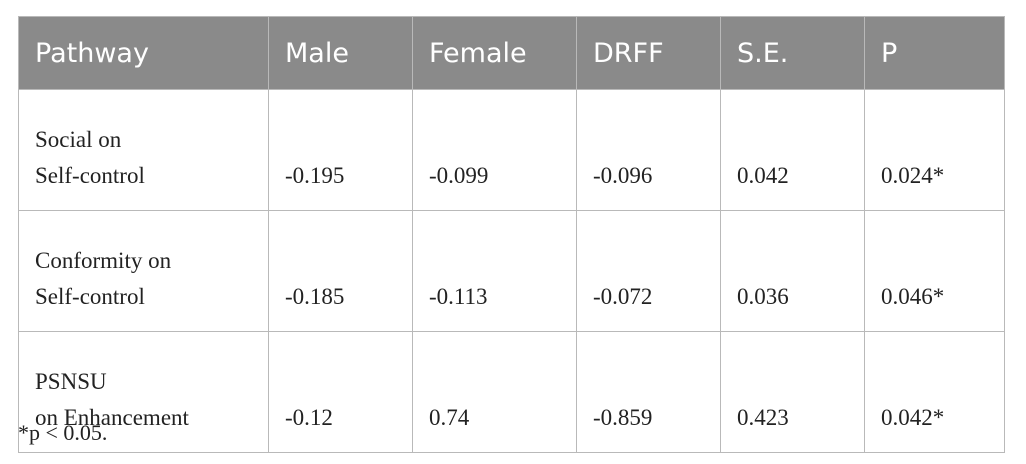  What do you see at coordinates (103, 260) in the screenshot?
I see `pathway-line-1: Conformity on` at bounding box center [103, 260].